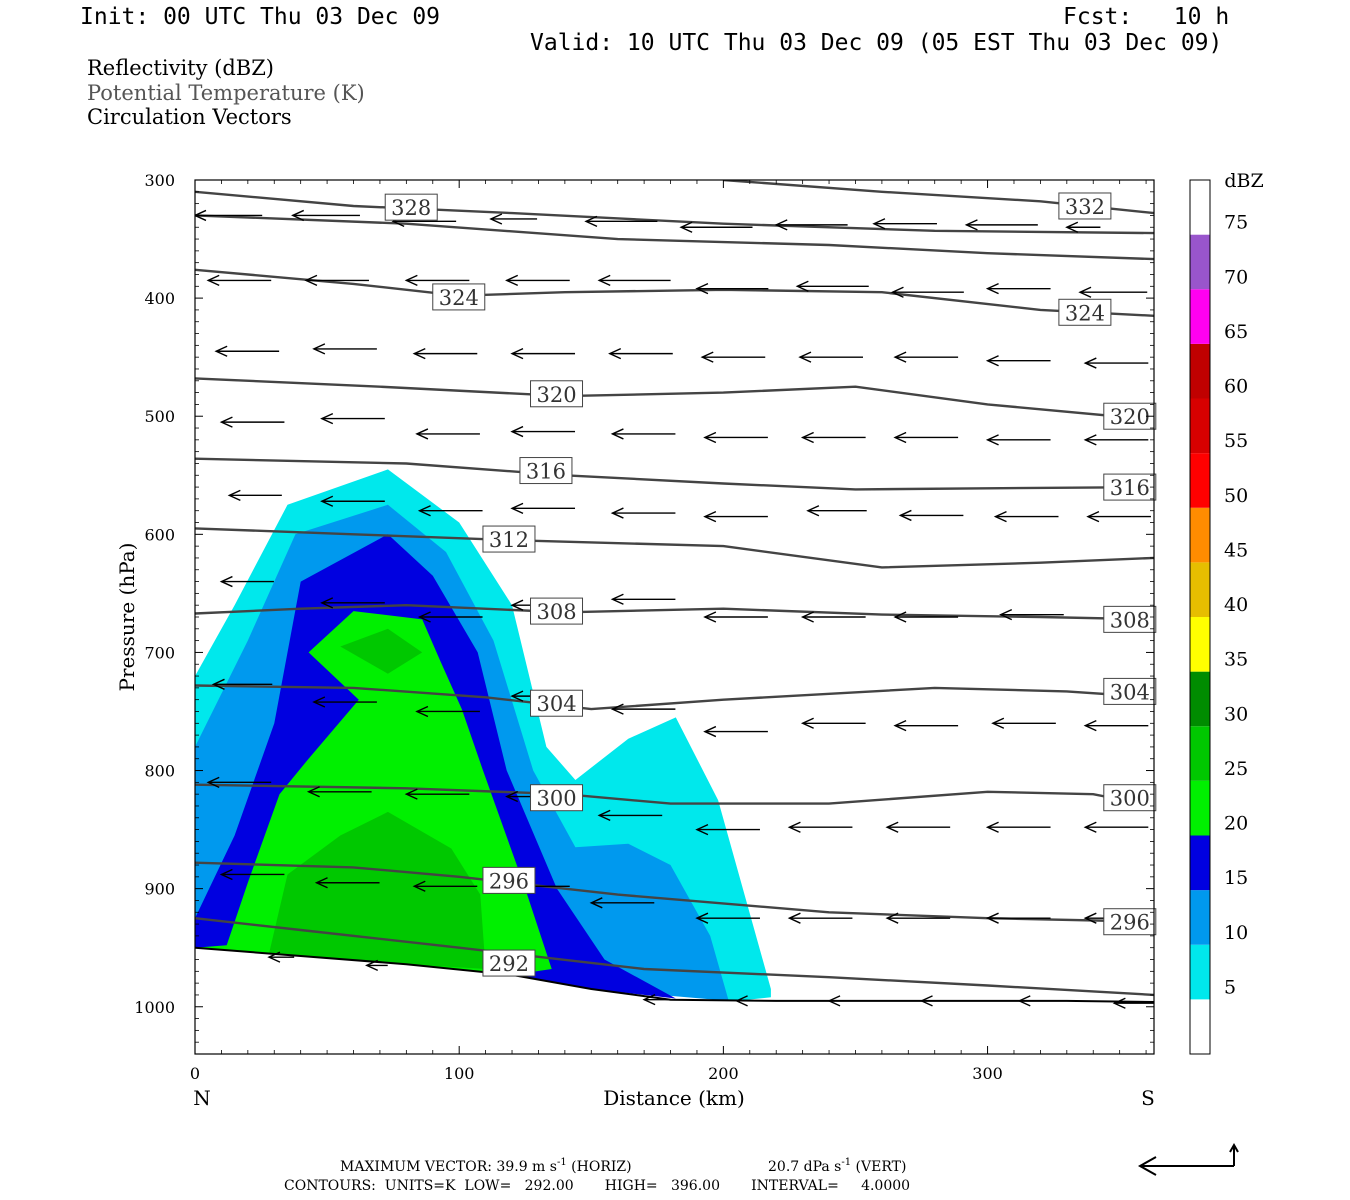  I want to click on isentrope-label-box: 324, so click(1085, 312).